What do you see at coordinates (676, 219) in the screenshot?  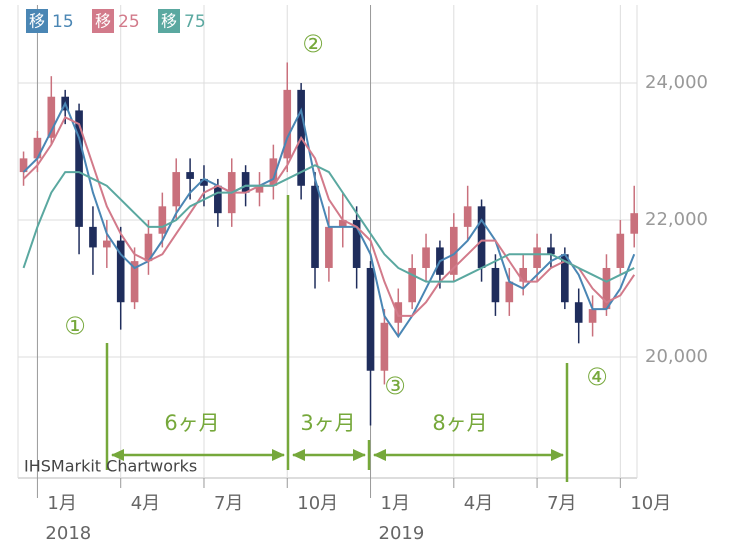 I see `y-tick-label: 22,000` at bounding box center [676, 219].